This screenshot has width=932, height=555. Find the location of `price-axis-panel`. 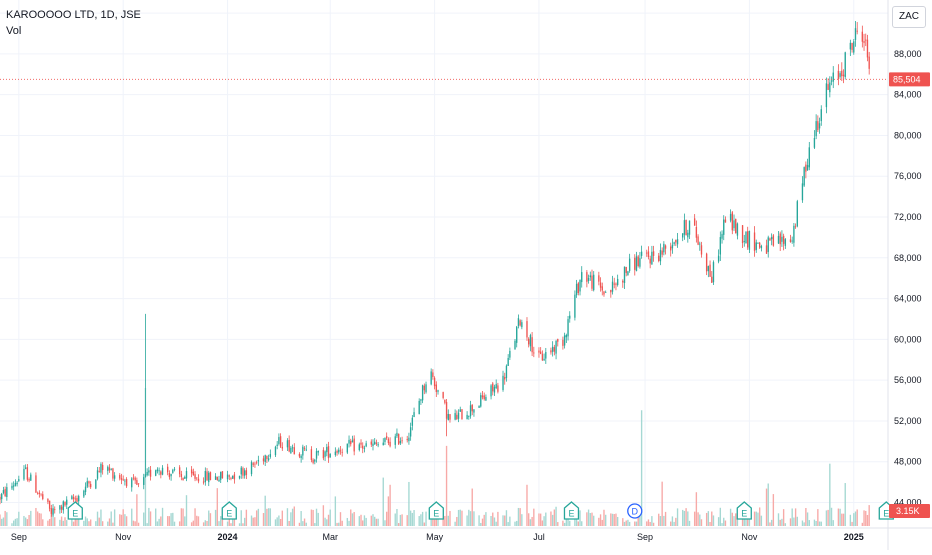

price-axis-panel is located at coordinates (910, 275).